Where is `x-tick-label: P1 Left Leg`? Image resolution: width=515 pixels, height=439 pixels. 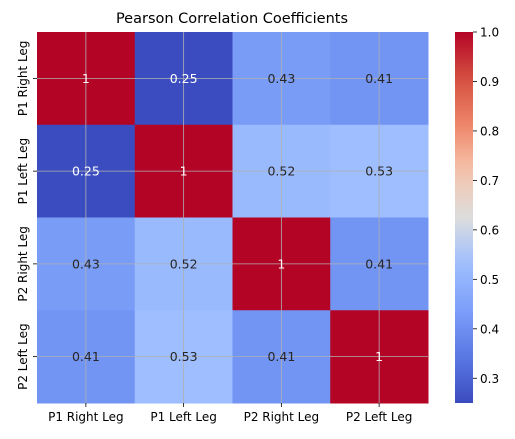 x-tick-label: P1 Left Leg is located at coordinates (183, 417).